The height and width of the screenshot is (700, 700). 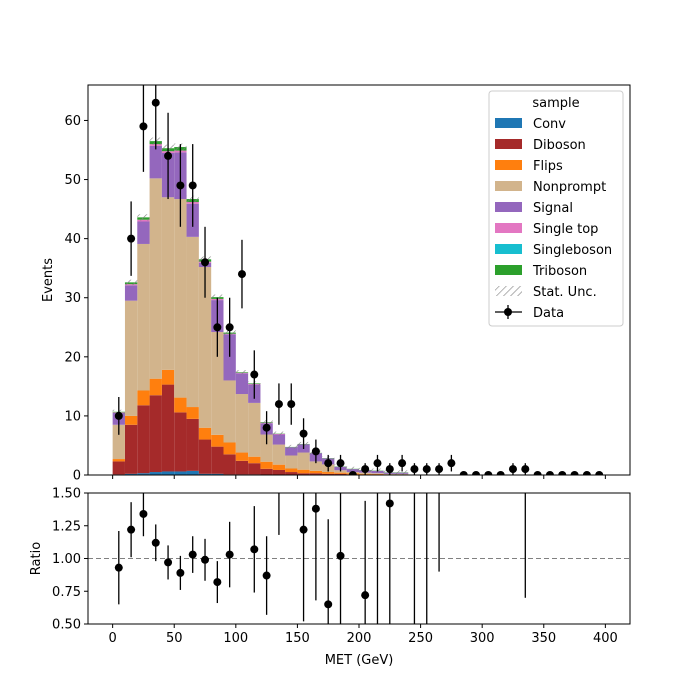 What do you see at coordinates (72, 121) in the screenshot?
I see `y-tick-label: 60` at bounding box center [72, 121].